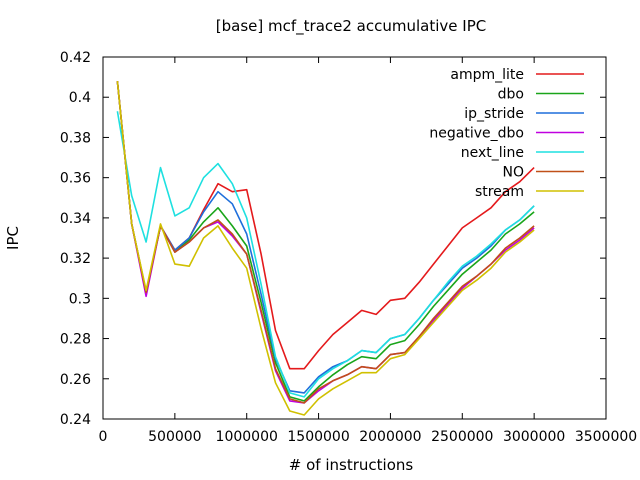 The width and height of the screenshot is (640, 480). Describe the element at coordinates (606, 437) in the screenshot. I see `x-tick-label: 3500000` at that location.